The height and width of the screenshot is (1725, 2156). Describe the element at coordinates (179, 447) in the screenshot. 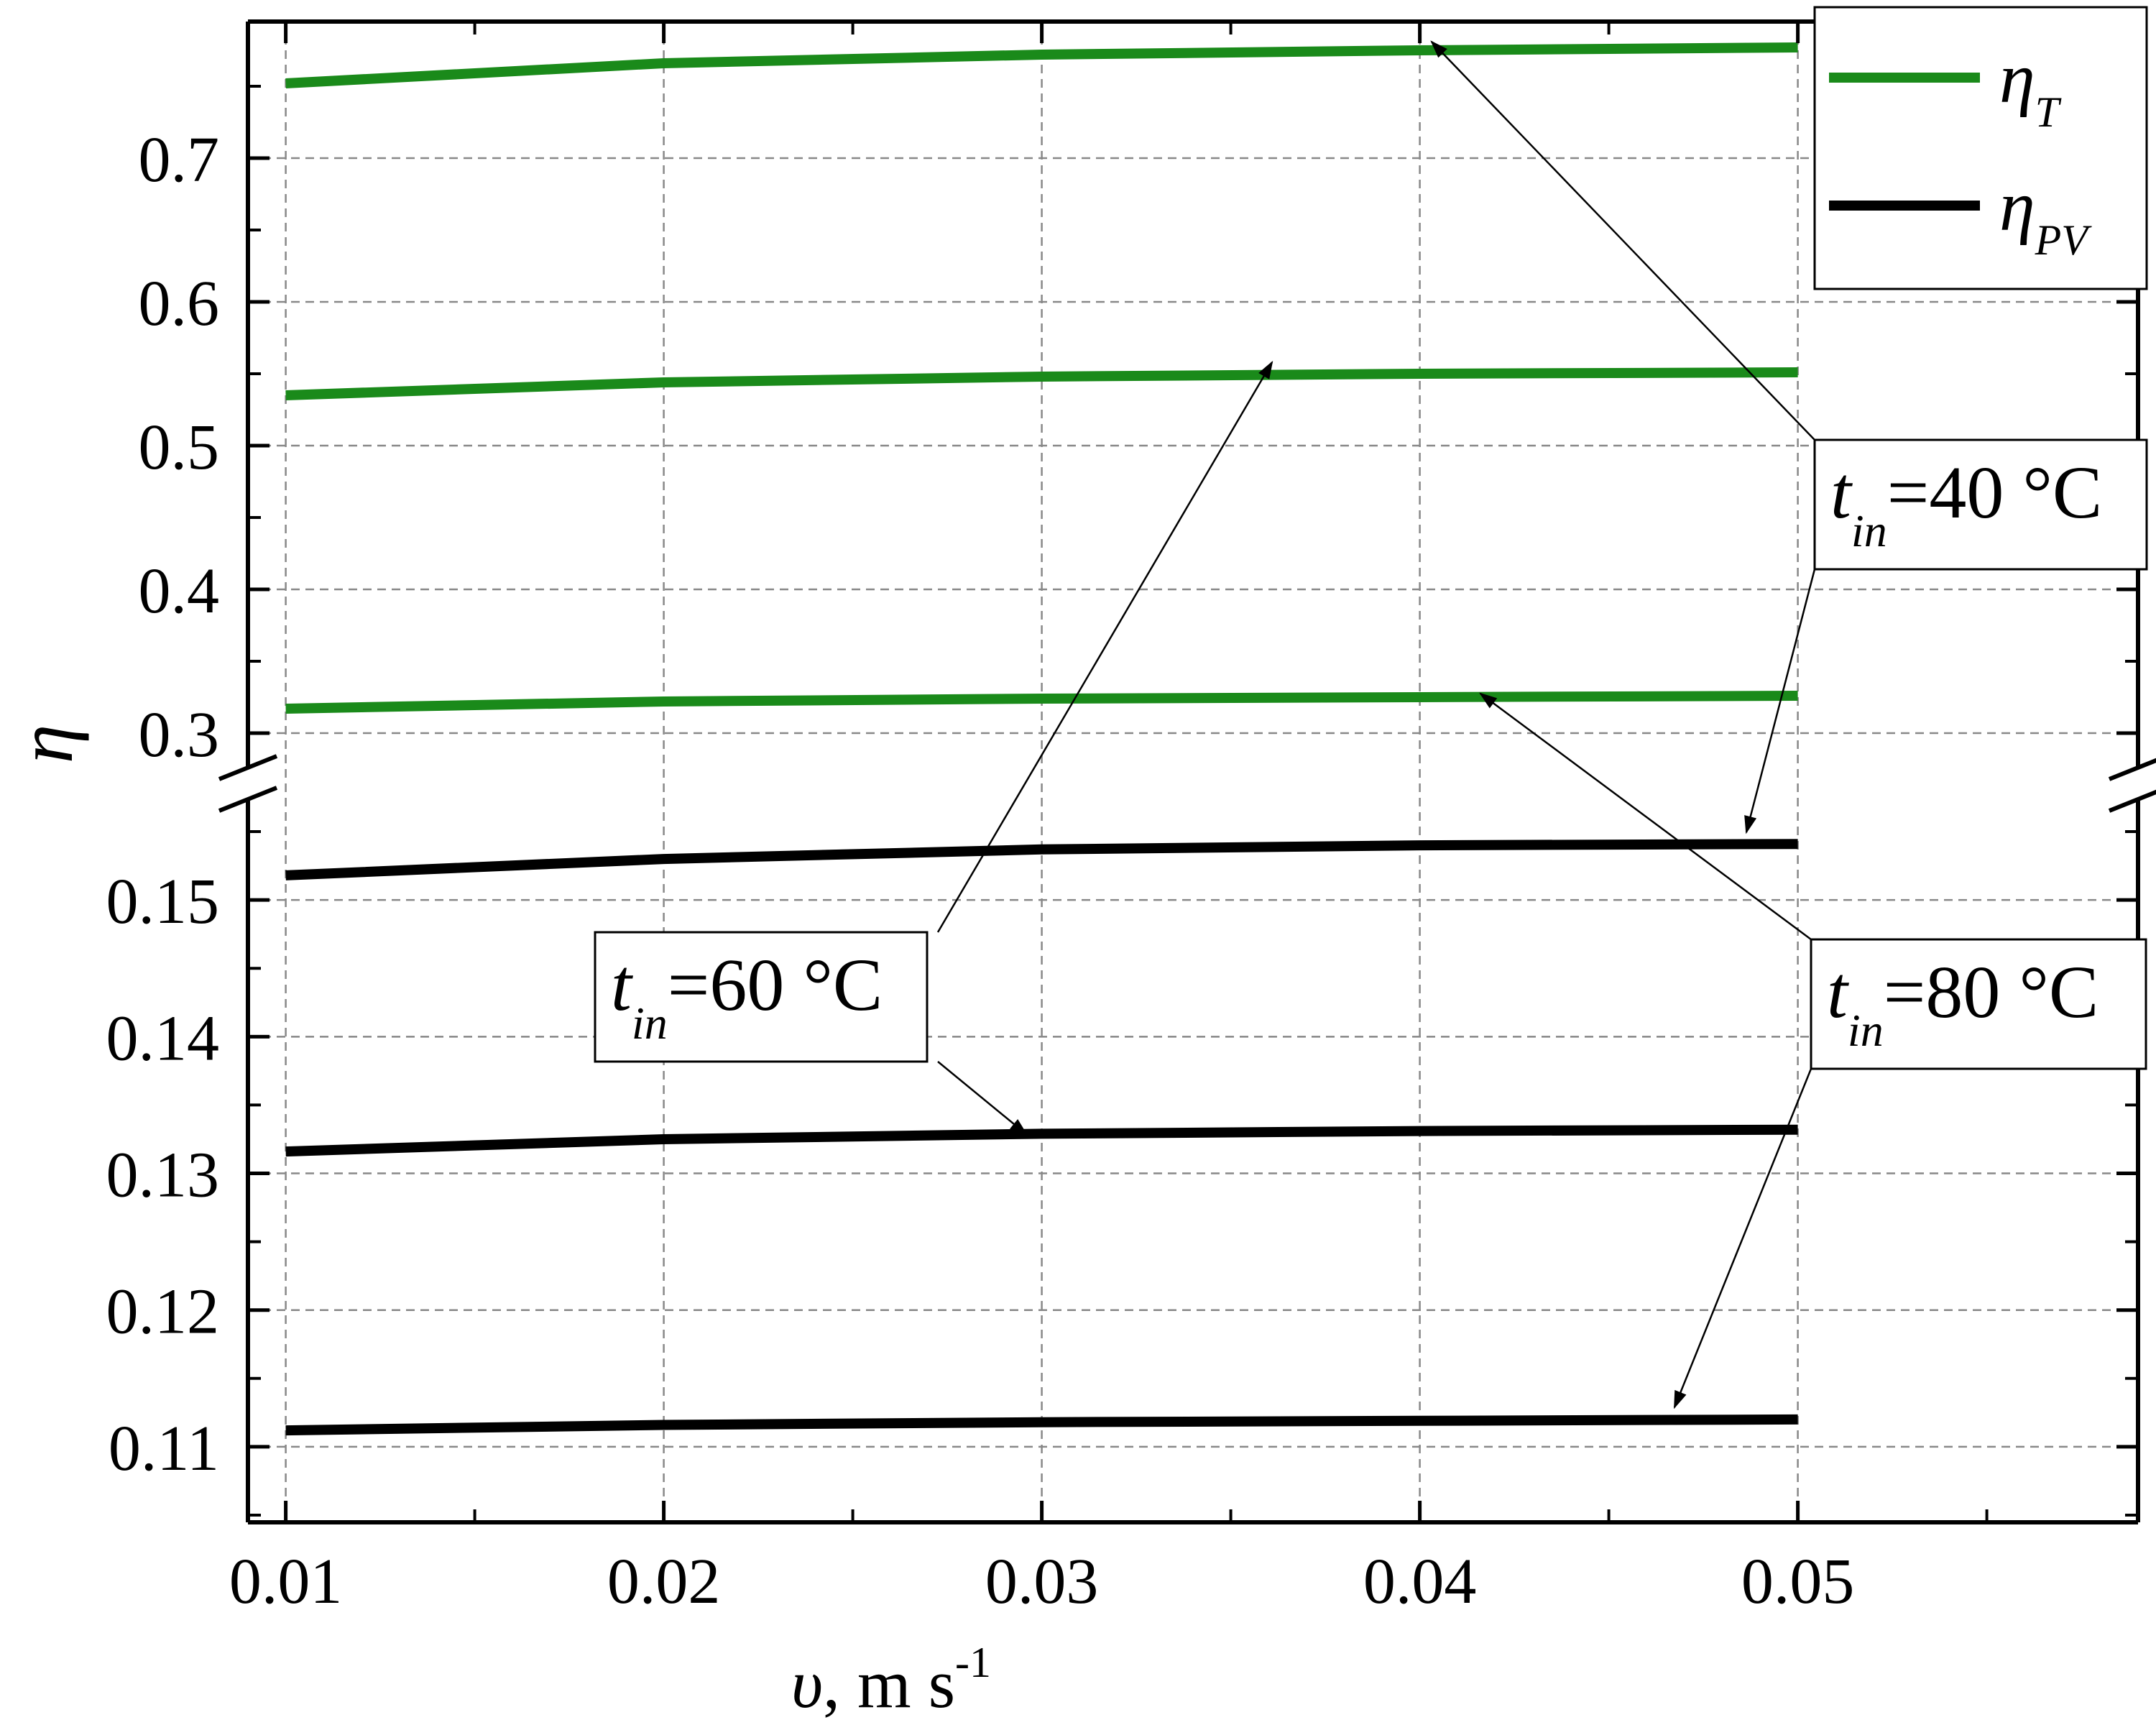

I see `y-tick-label: 0.5` at that location.